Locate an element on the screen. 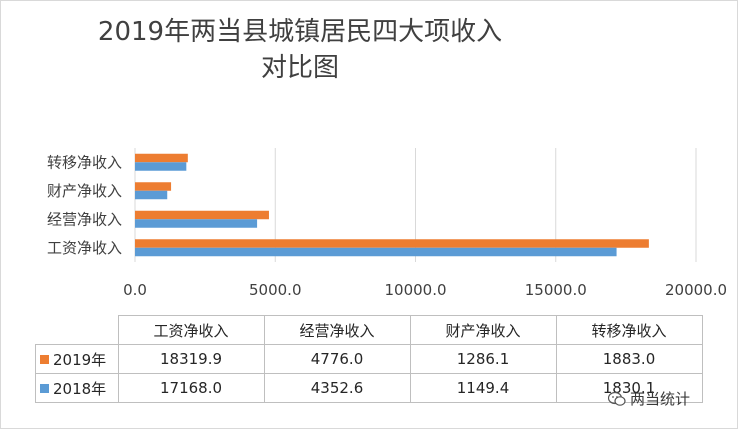 This screenshot has height=429, width=738. bar-2019年-财产净收入 is located at coordinates (153, 186).